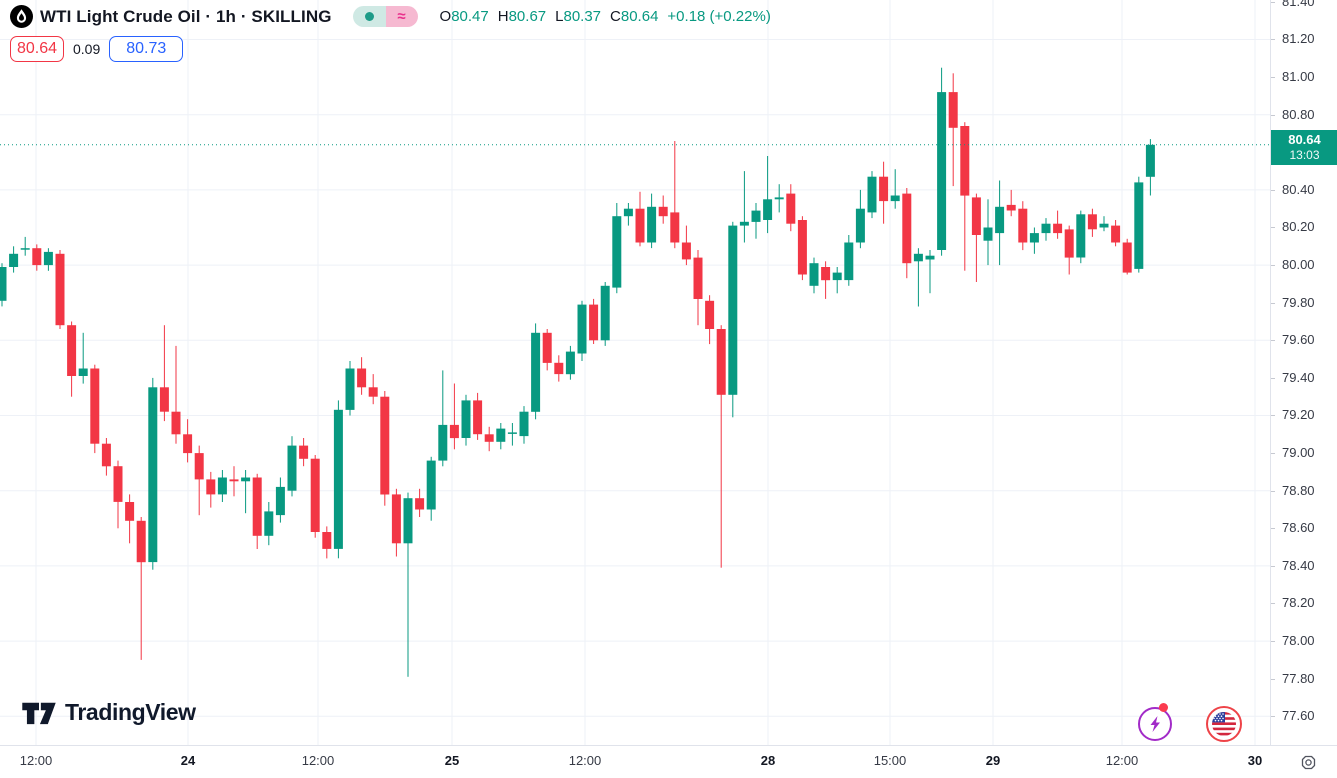 The width and height of the screenshot is (1337, 778). Describe the element at coordinates (146, 49) in the screenshot. I see `buy-price-button: 80.73` at that location.